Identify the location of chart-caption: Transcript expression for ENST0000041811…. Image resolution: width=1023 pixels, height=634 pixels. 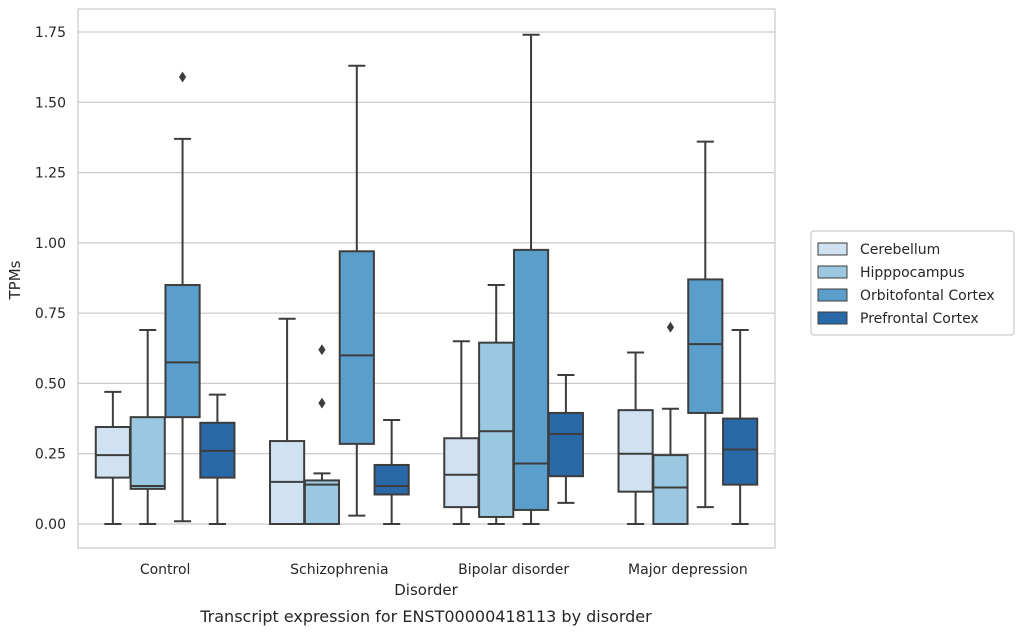
(425, 616).